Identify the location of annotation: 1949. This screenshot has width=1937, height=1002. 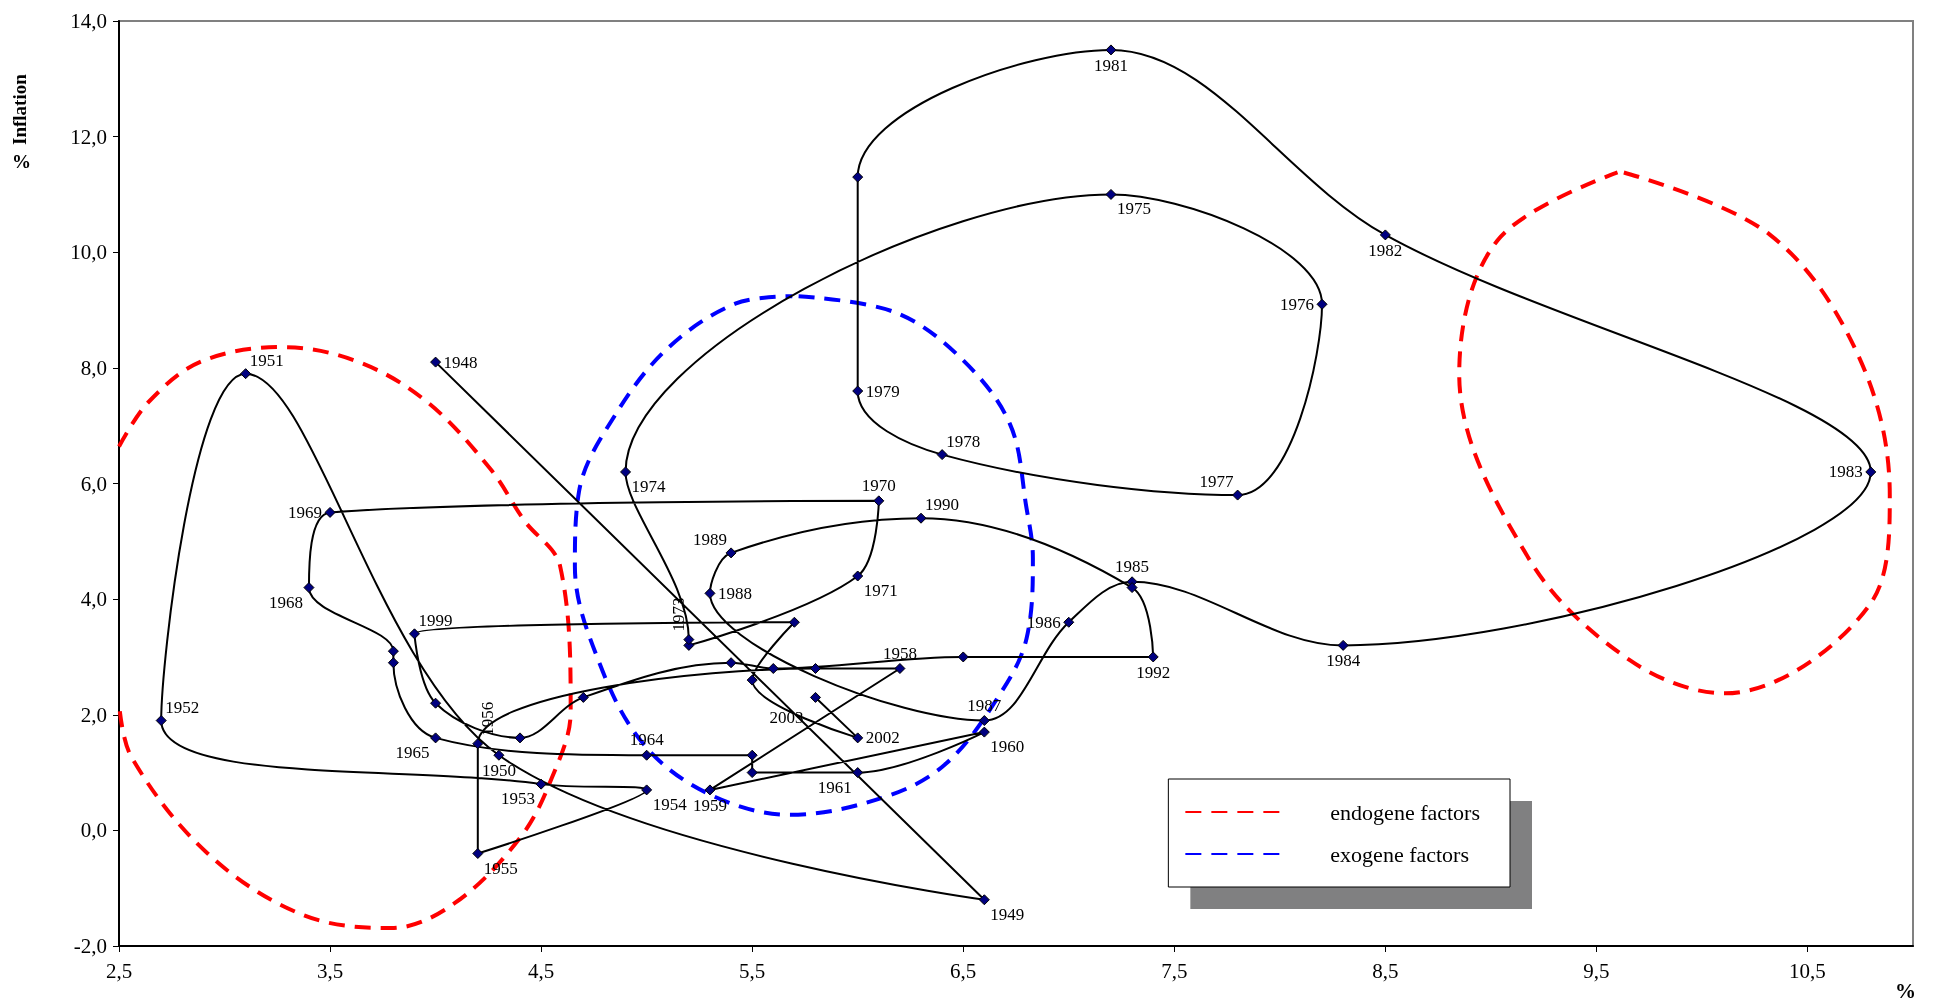
(1007, 914).